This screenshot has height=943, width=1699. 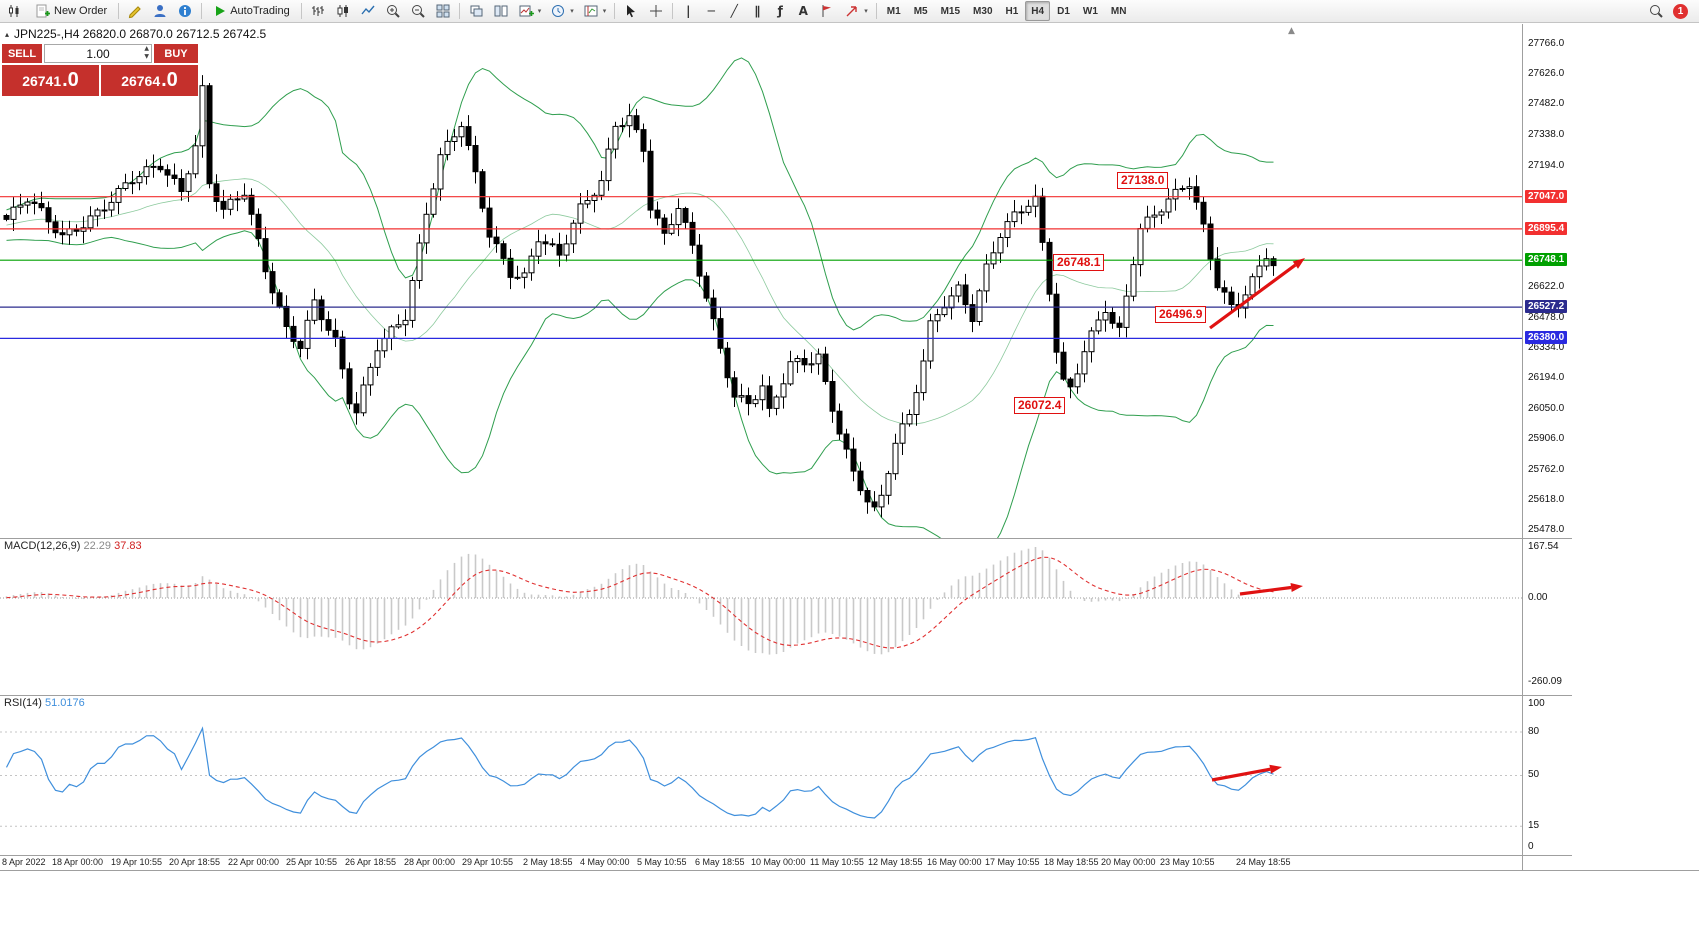 What do you see at coordinates (1187, 862) in the screenshot?
I see `time-axis-label: 23 May 10:55` at bounding box center [1187, 862].